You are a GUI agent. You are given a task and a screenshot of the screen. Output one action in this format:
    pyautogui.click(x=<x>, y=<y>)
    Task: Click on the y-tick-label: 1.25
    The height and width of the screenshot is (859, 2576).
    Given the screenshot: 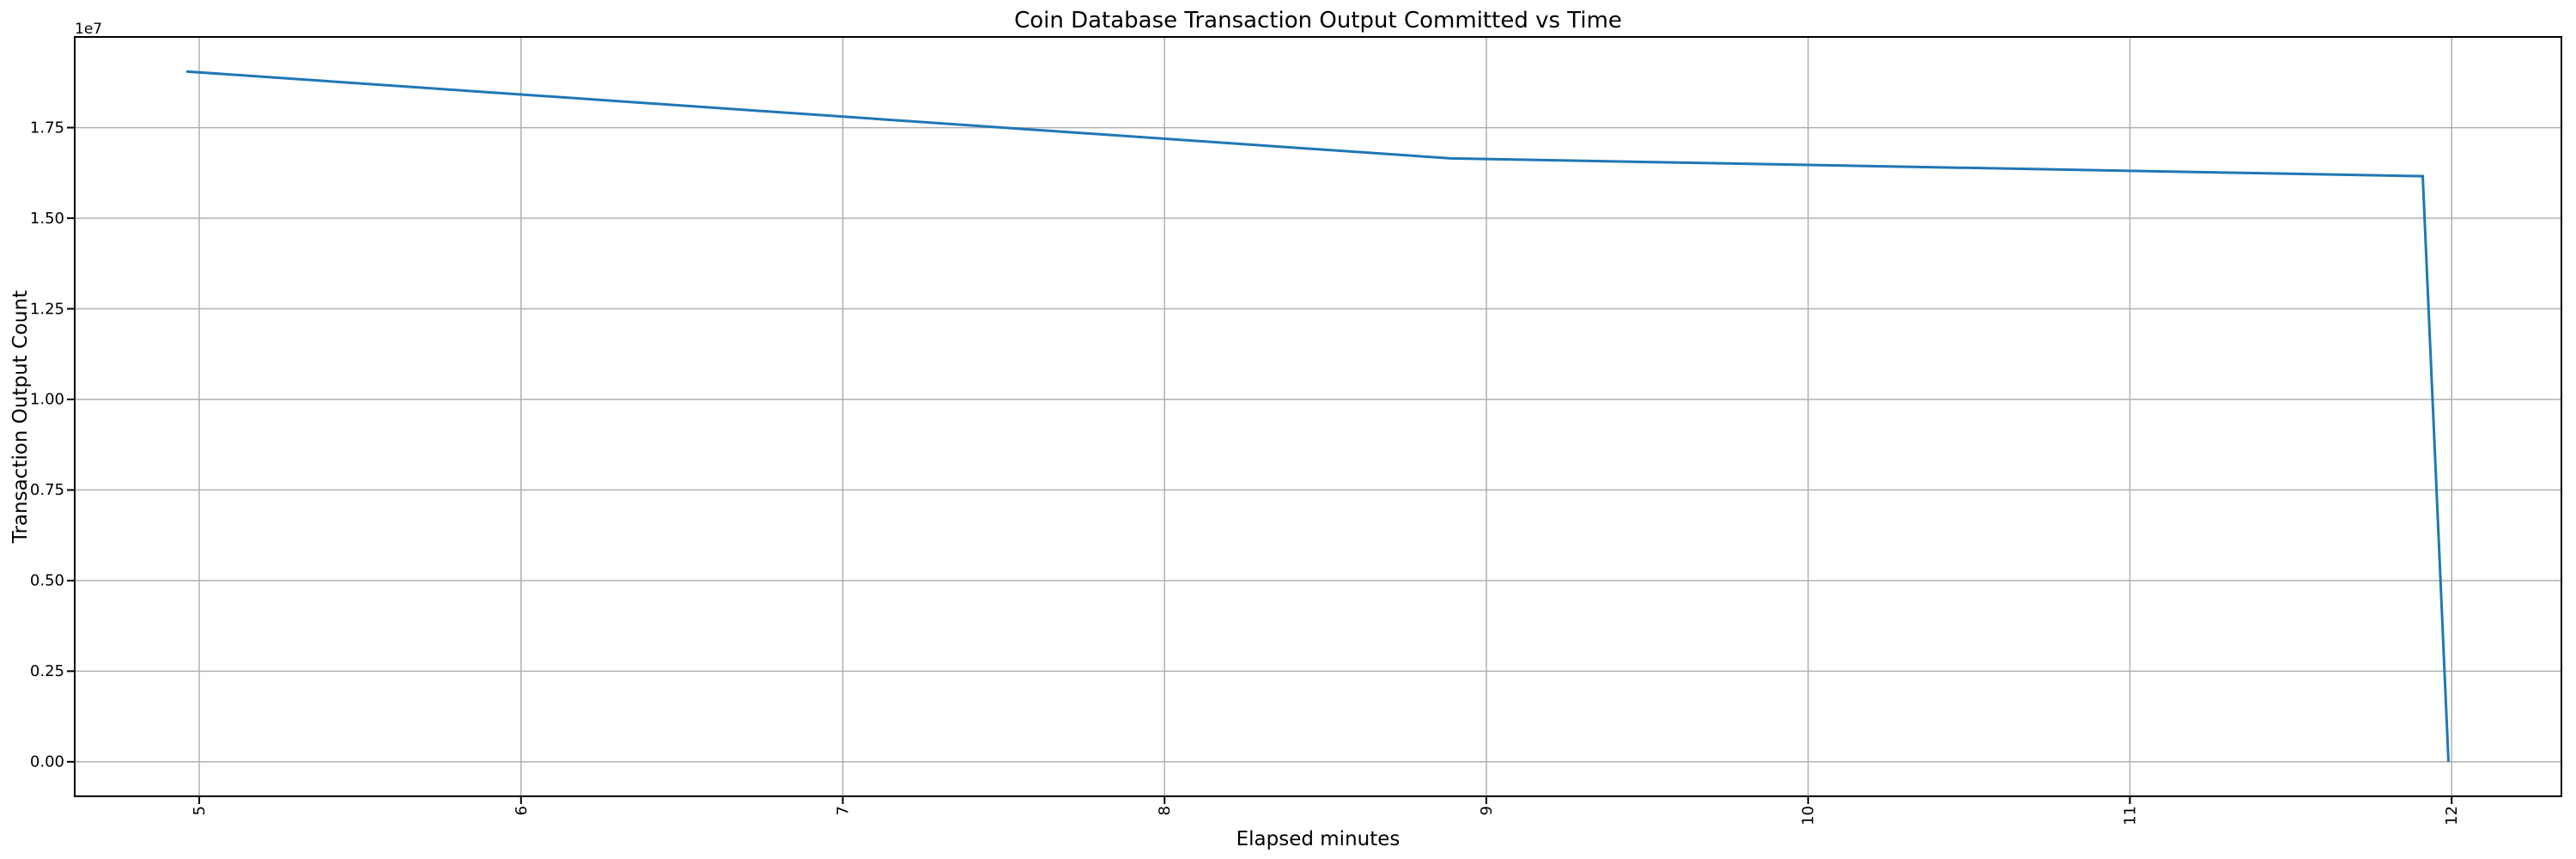 What is the action you would take?
    pyautogui.click(x=47, y=309)
    